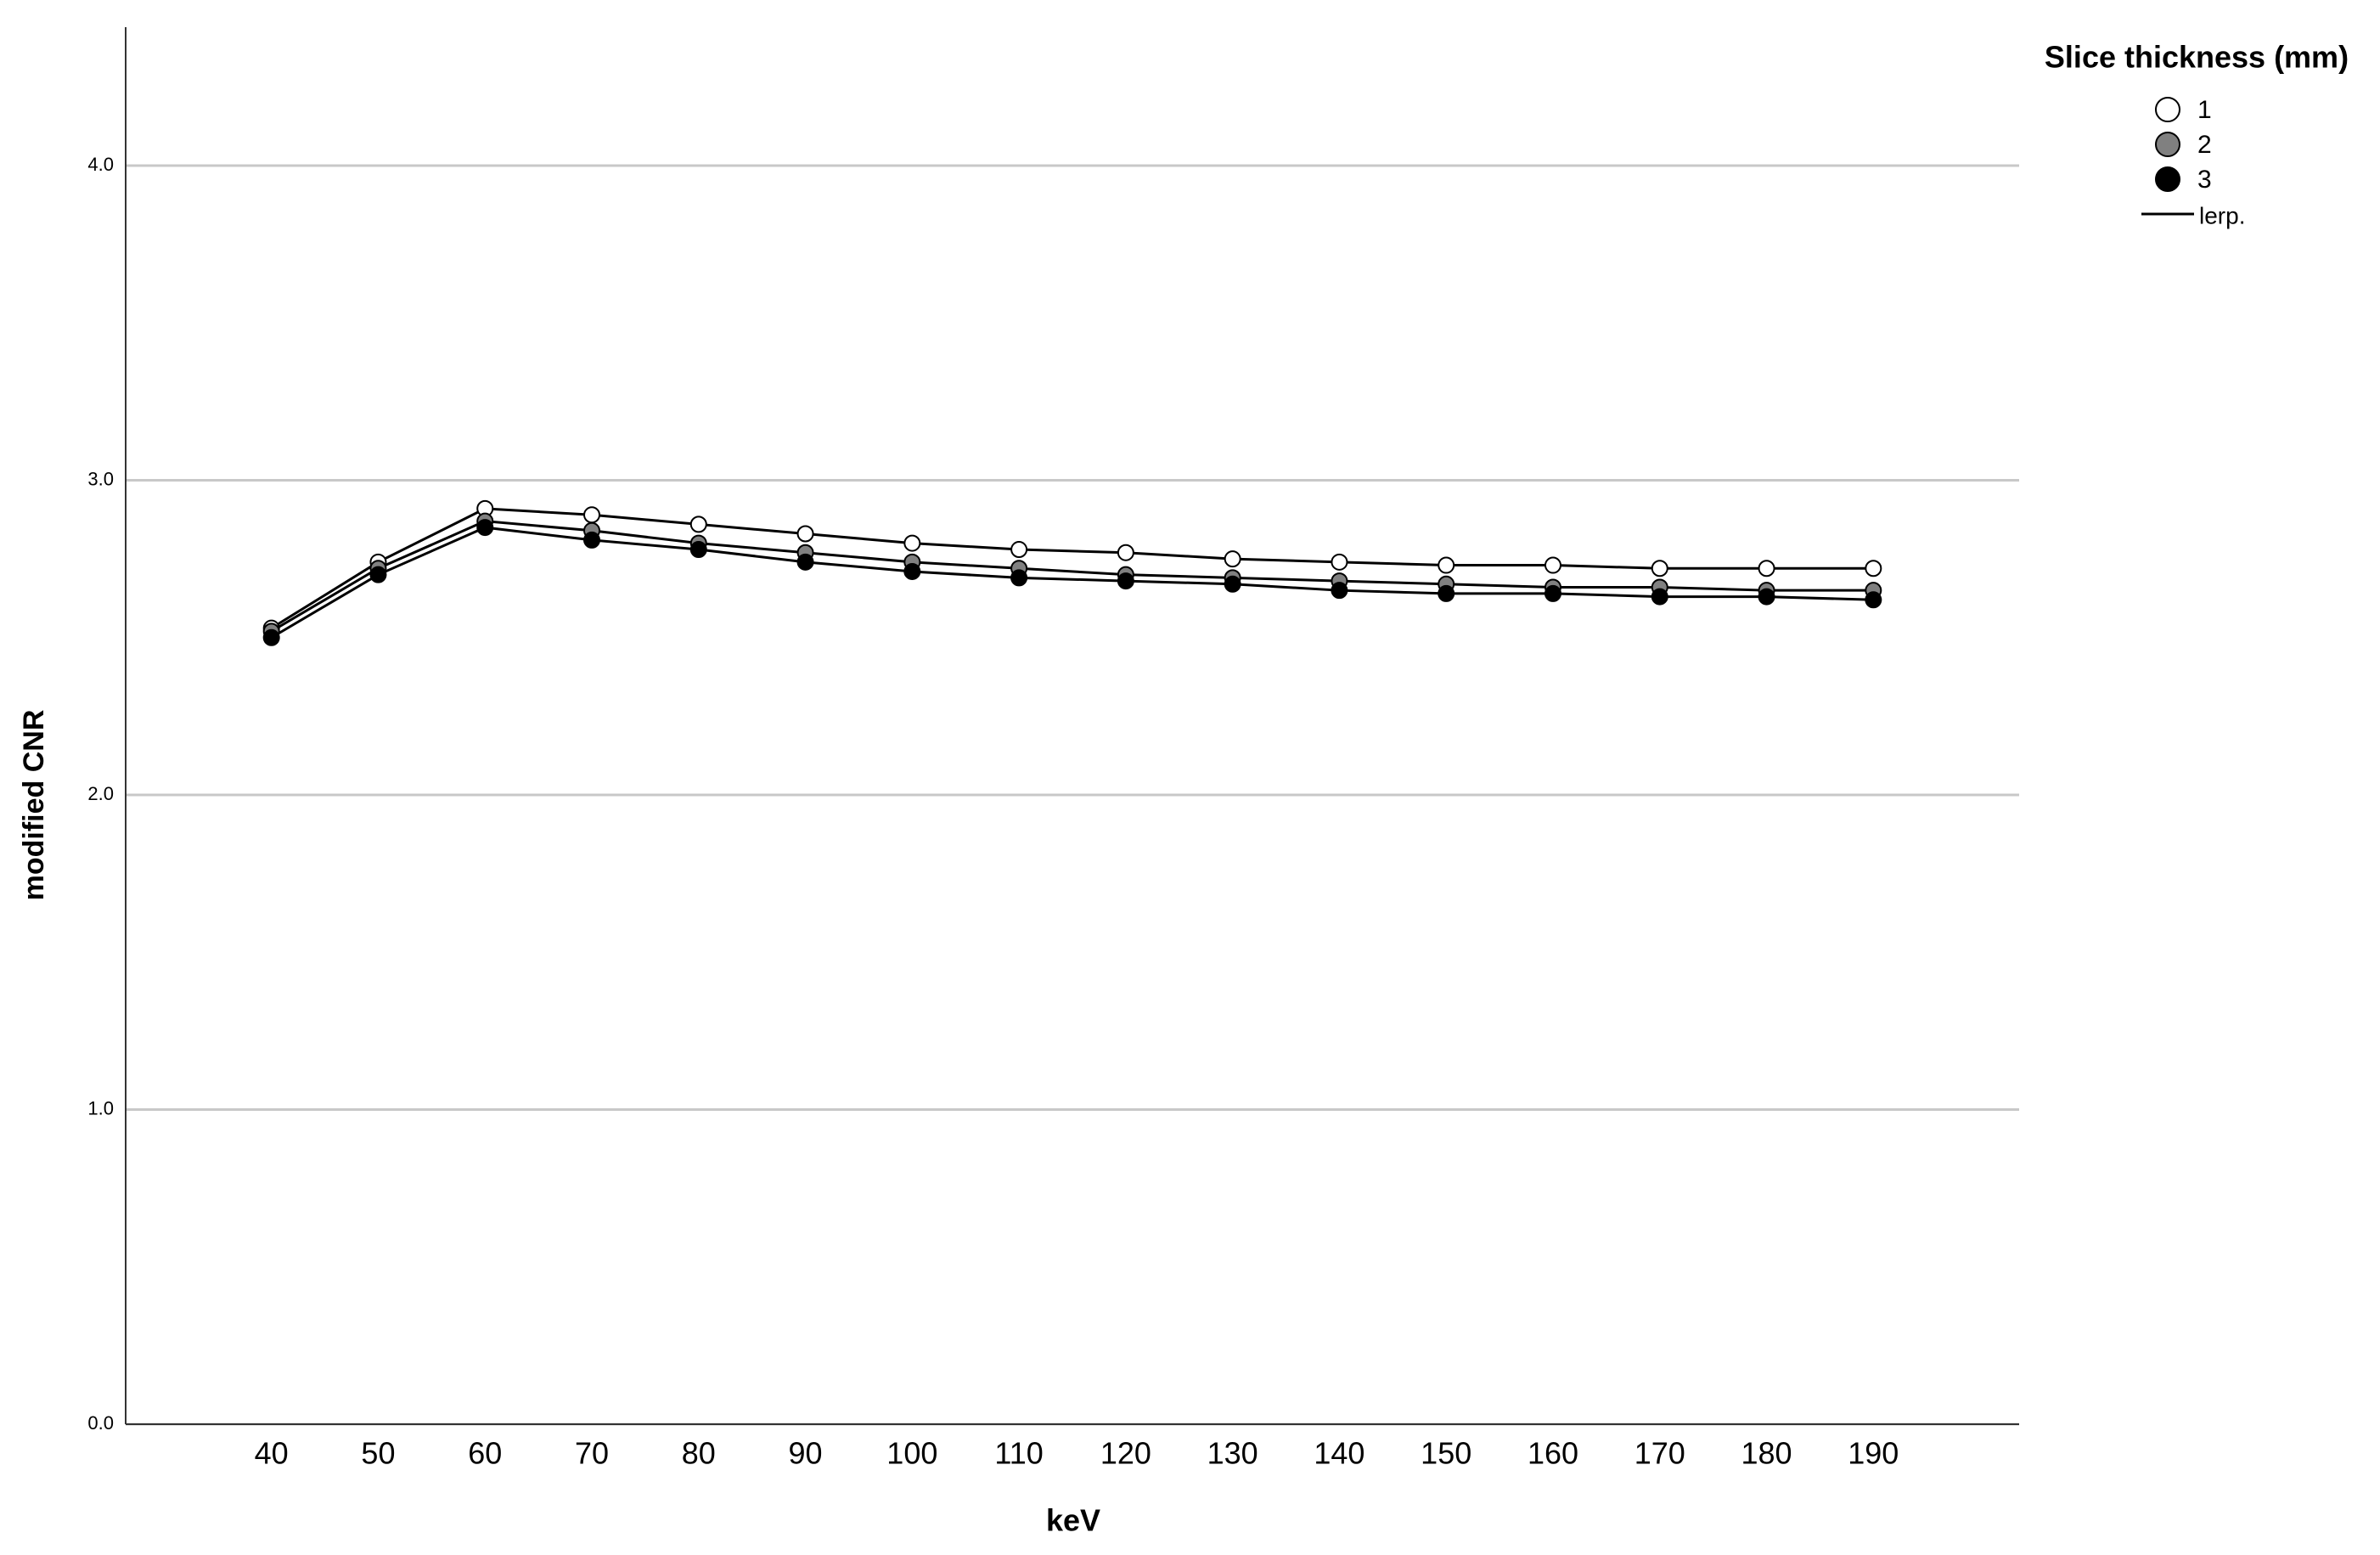  What do you see at coordinates (1446, 1453) in the screenshot?
I see `x-tick-label: 150` at bounding box center [1446, 1453].